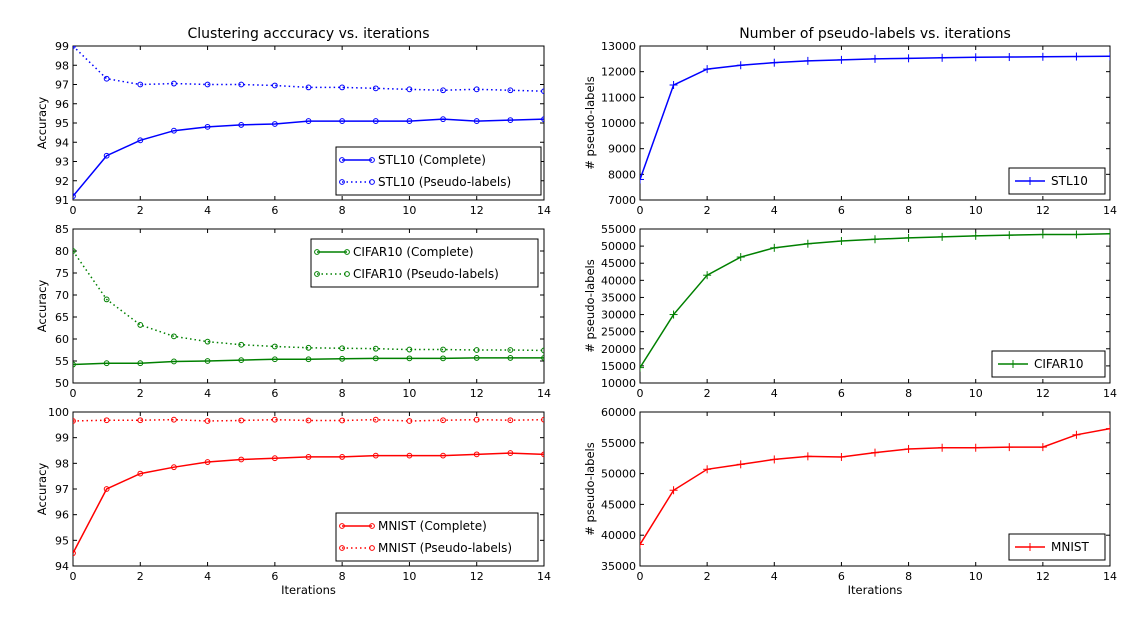  I want to click on y-tick-label: 8000, so click(622, 174).